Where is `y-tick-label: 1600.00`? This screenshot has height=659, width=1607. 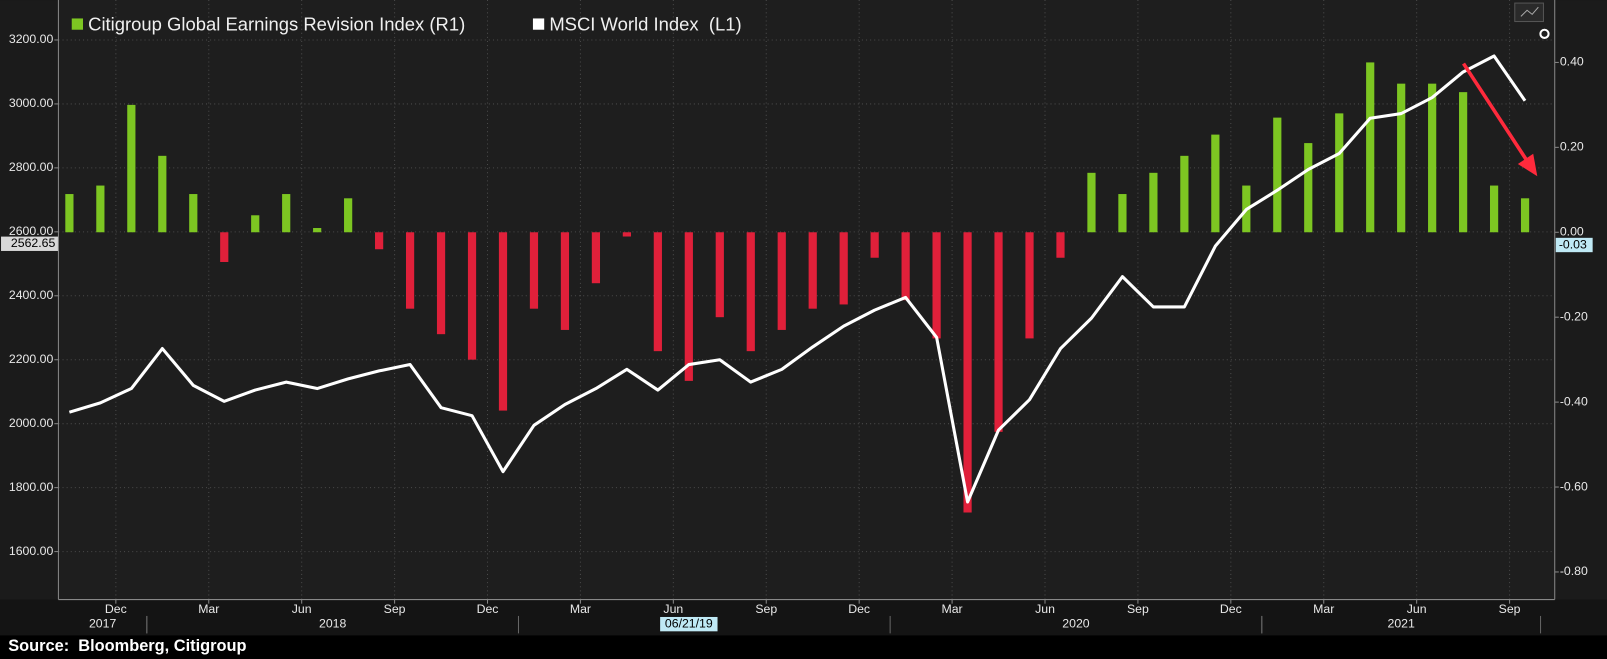
y-tick-label: 1600.00 is located at coordinates (31, 551).